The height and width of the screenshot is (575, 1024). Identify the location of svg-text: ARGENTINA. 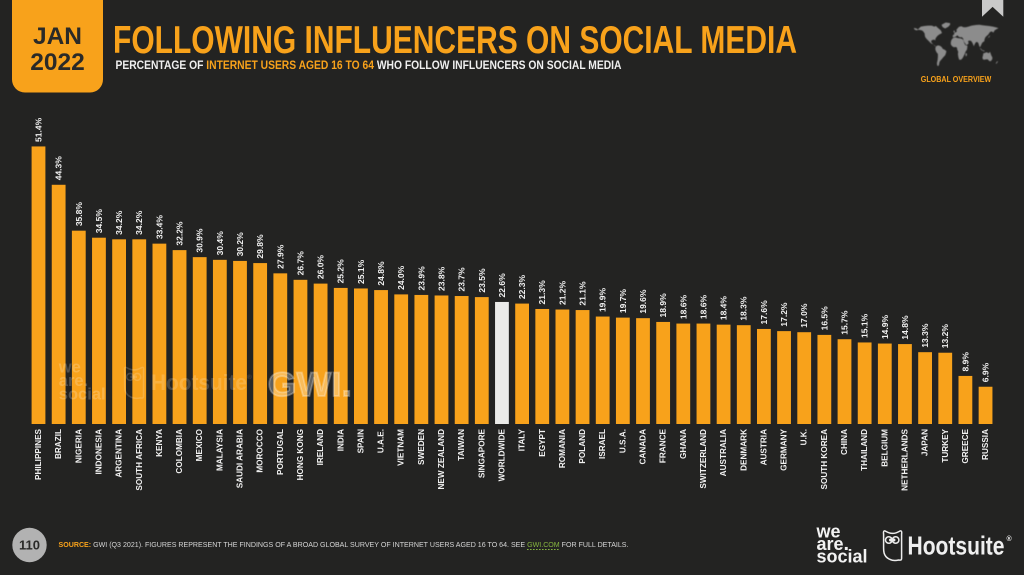
(119, 453).